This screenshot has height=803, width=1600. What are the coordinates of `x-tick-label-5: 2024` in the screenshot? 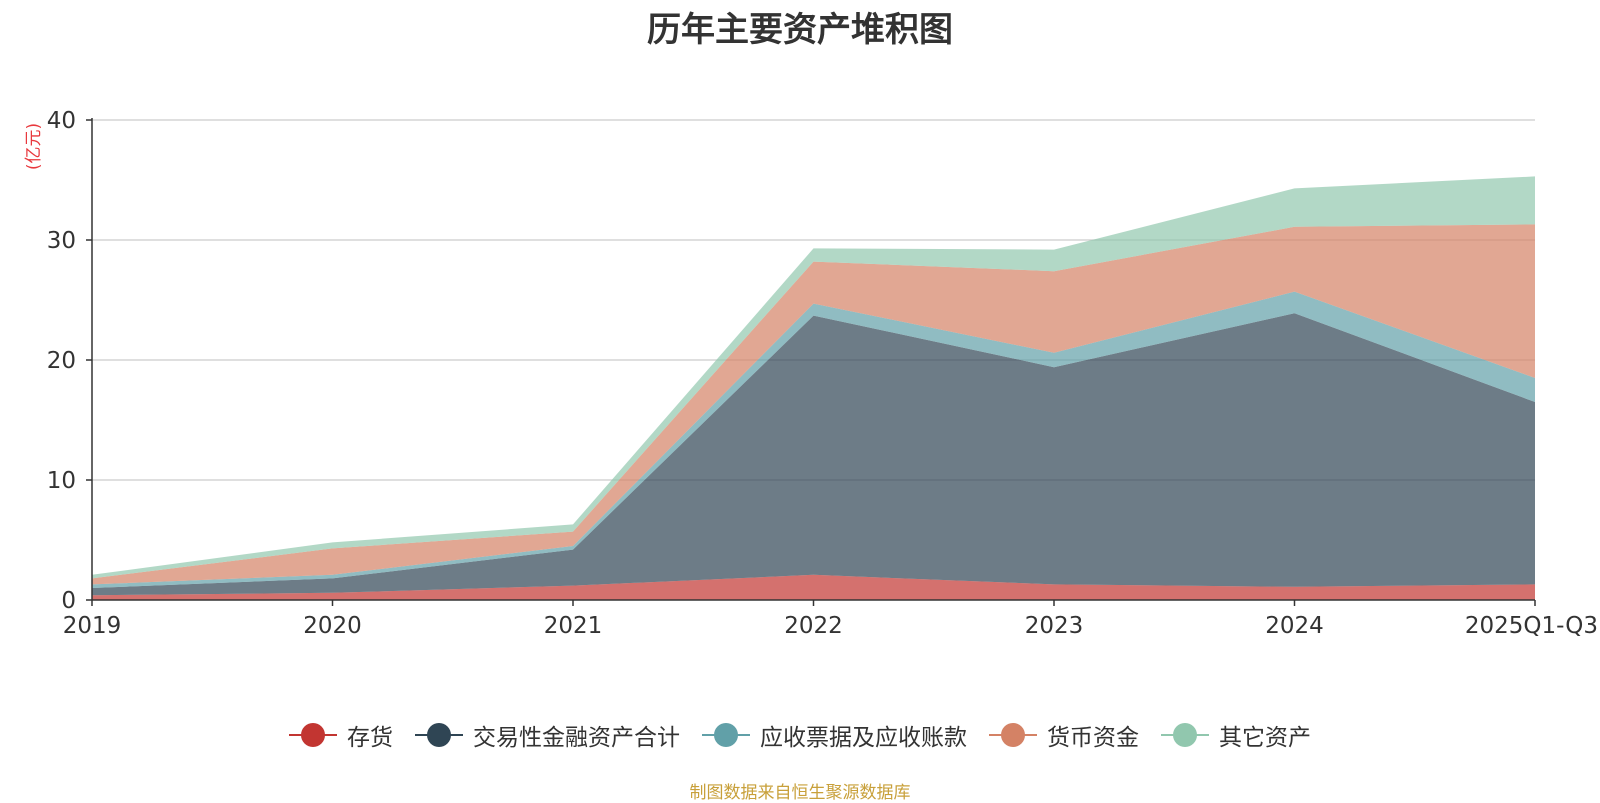 It's located at (1294, 626).